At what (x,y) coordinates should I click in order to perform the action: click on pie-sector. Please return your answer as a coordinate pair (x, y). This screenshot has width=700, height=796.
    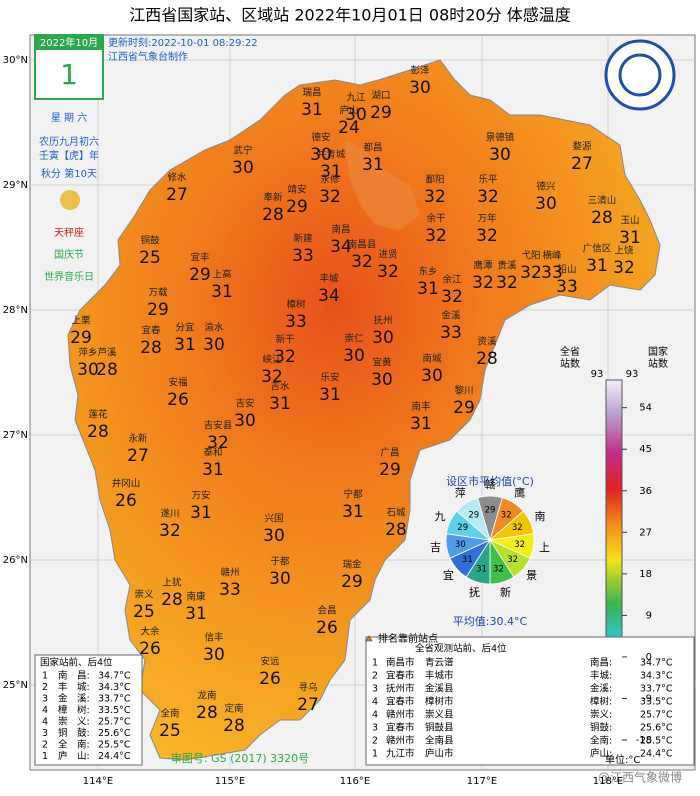
    Looking at the image, I should click on (473, 519).